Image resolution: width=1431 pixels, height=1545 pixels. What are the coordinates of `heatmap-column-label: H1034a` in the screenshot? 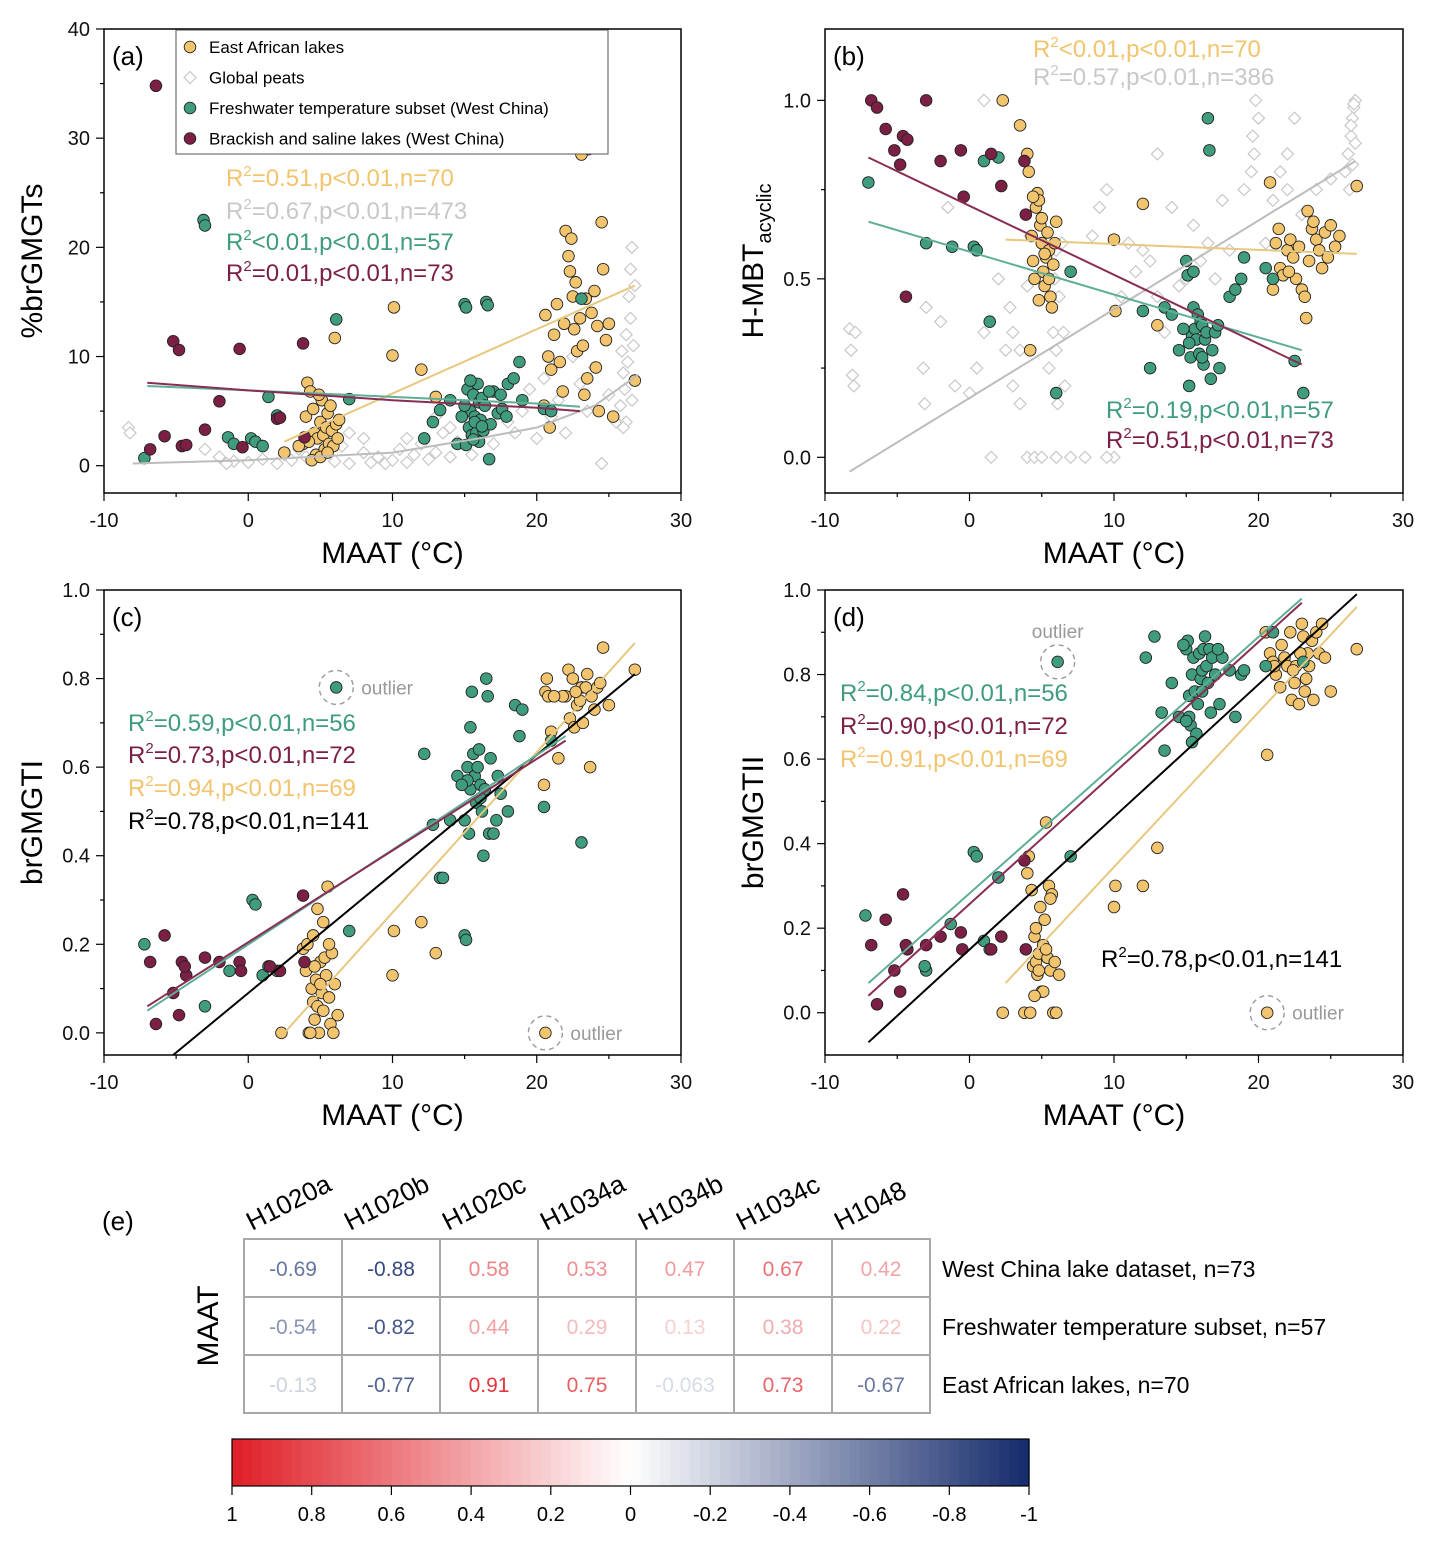 It's located at (582, 1202).